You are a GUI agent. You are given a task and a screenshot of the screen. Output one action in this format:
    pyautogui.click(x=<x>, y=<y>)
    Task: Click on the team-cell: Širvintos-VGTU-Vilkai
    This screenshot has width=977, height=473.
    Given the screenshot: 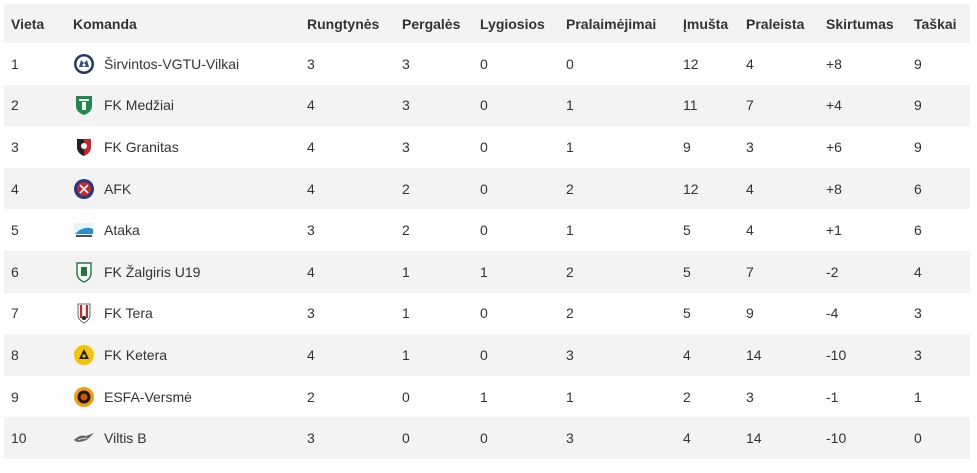 What is the action you would take?
    pyautogui.click(x=183, y=64)
    